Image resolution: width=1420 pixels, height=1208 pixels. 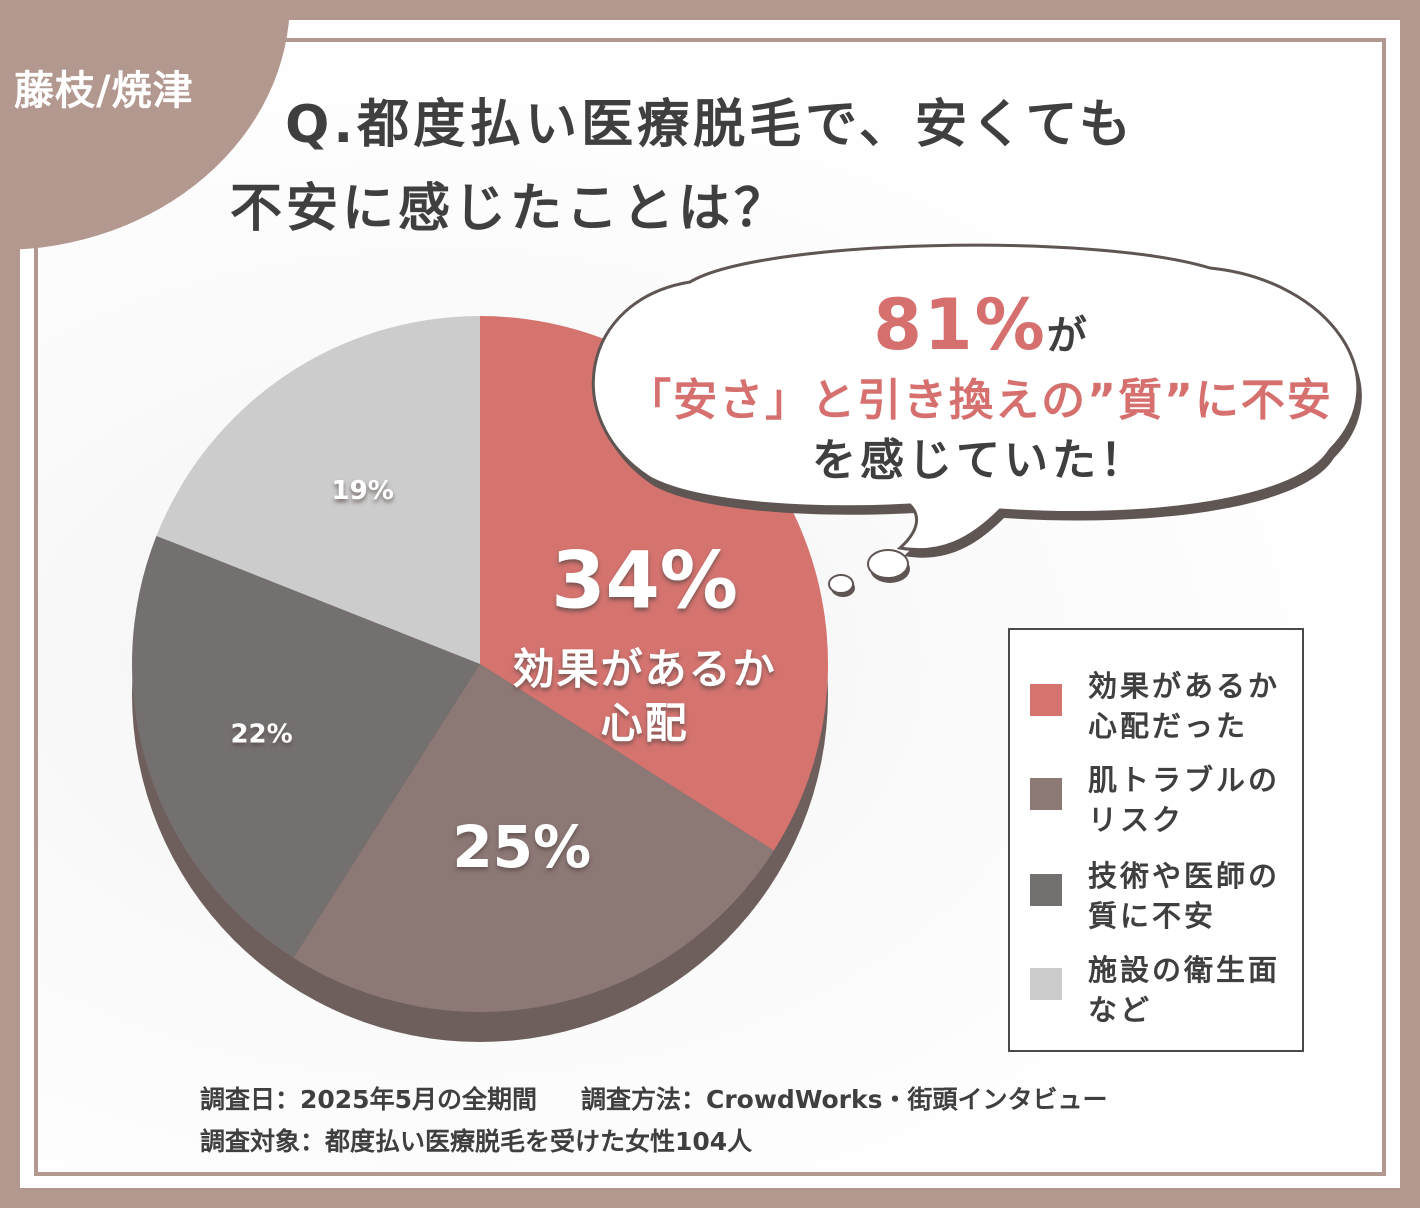 I want to click on legend-item: 効果があるか 心配だった, so click(x=1160, y=706).